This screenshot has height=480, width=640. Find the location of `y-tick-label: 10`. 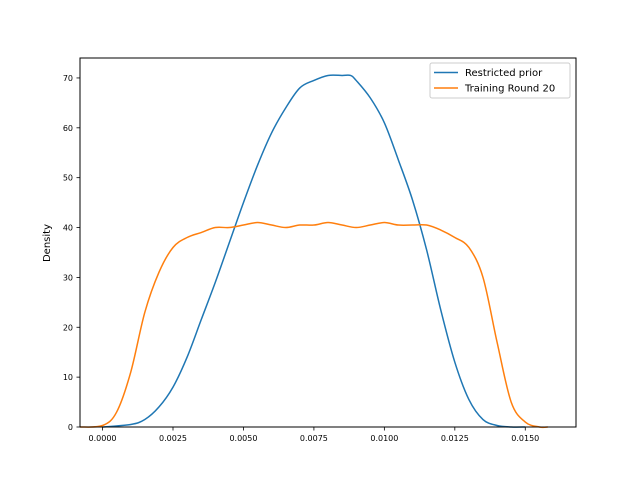

y-tick-label: 10 is located at coordinates (68, 377).